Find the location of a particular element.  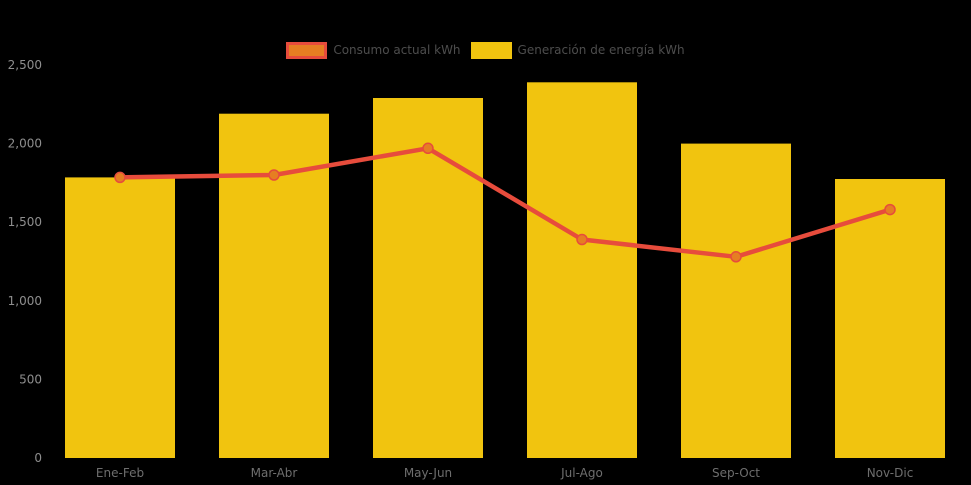

y-axis-tick-label: 2,500 is located at coordinates (25, 65).